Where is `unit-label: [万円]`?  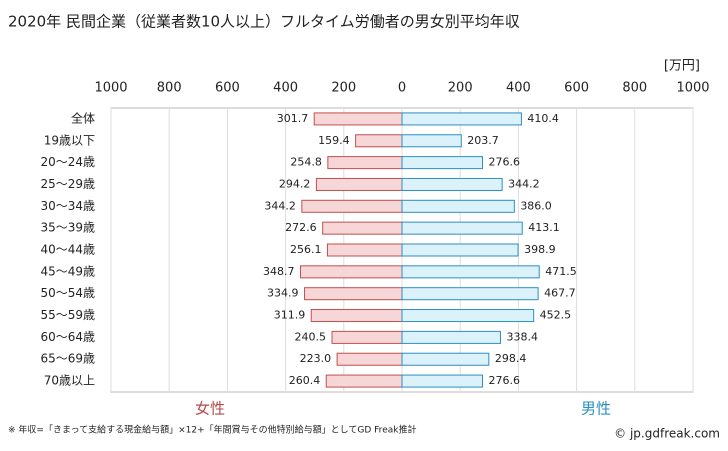 unit-label: [万円] is located at coordinates (682, 66).